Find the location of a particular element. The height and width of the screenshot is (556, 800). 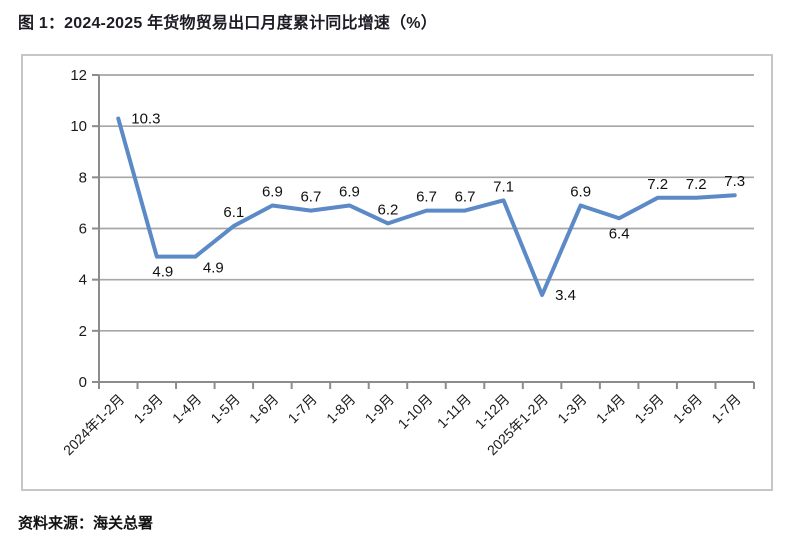

data-label: 7.3 is located at coordinates (734, 181).